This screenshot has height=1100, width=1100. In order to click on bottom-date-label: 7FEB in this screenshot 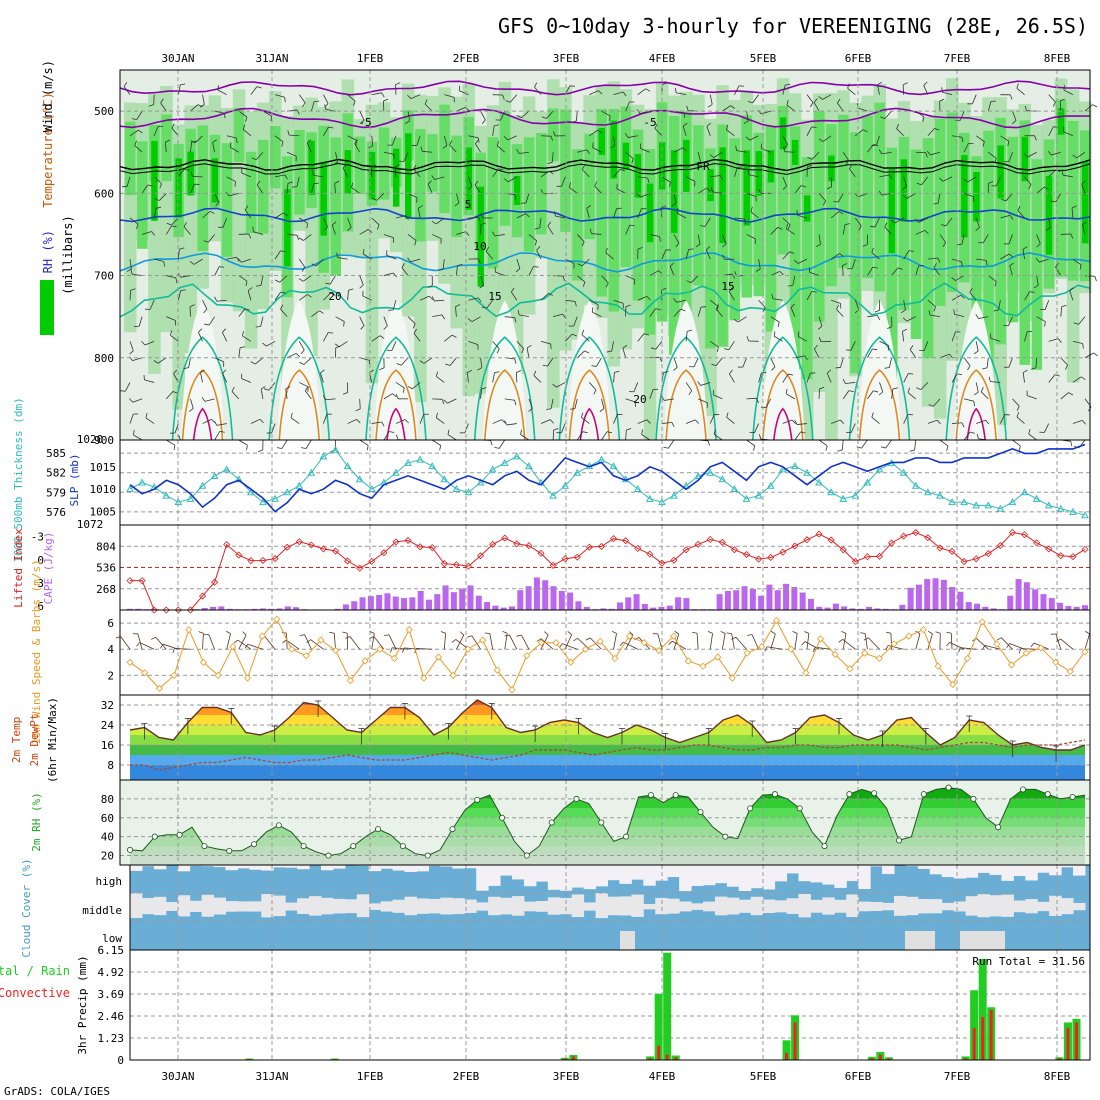, I will do `click(957, 1076)`.